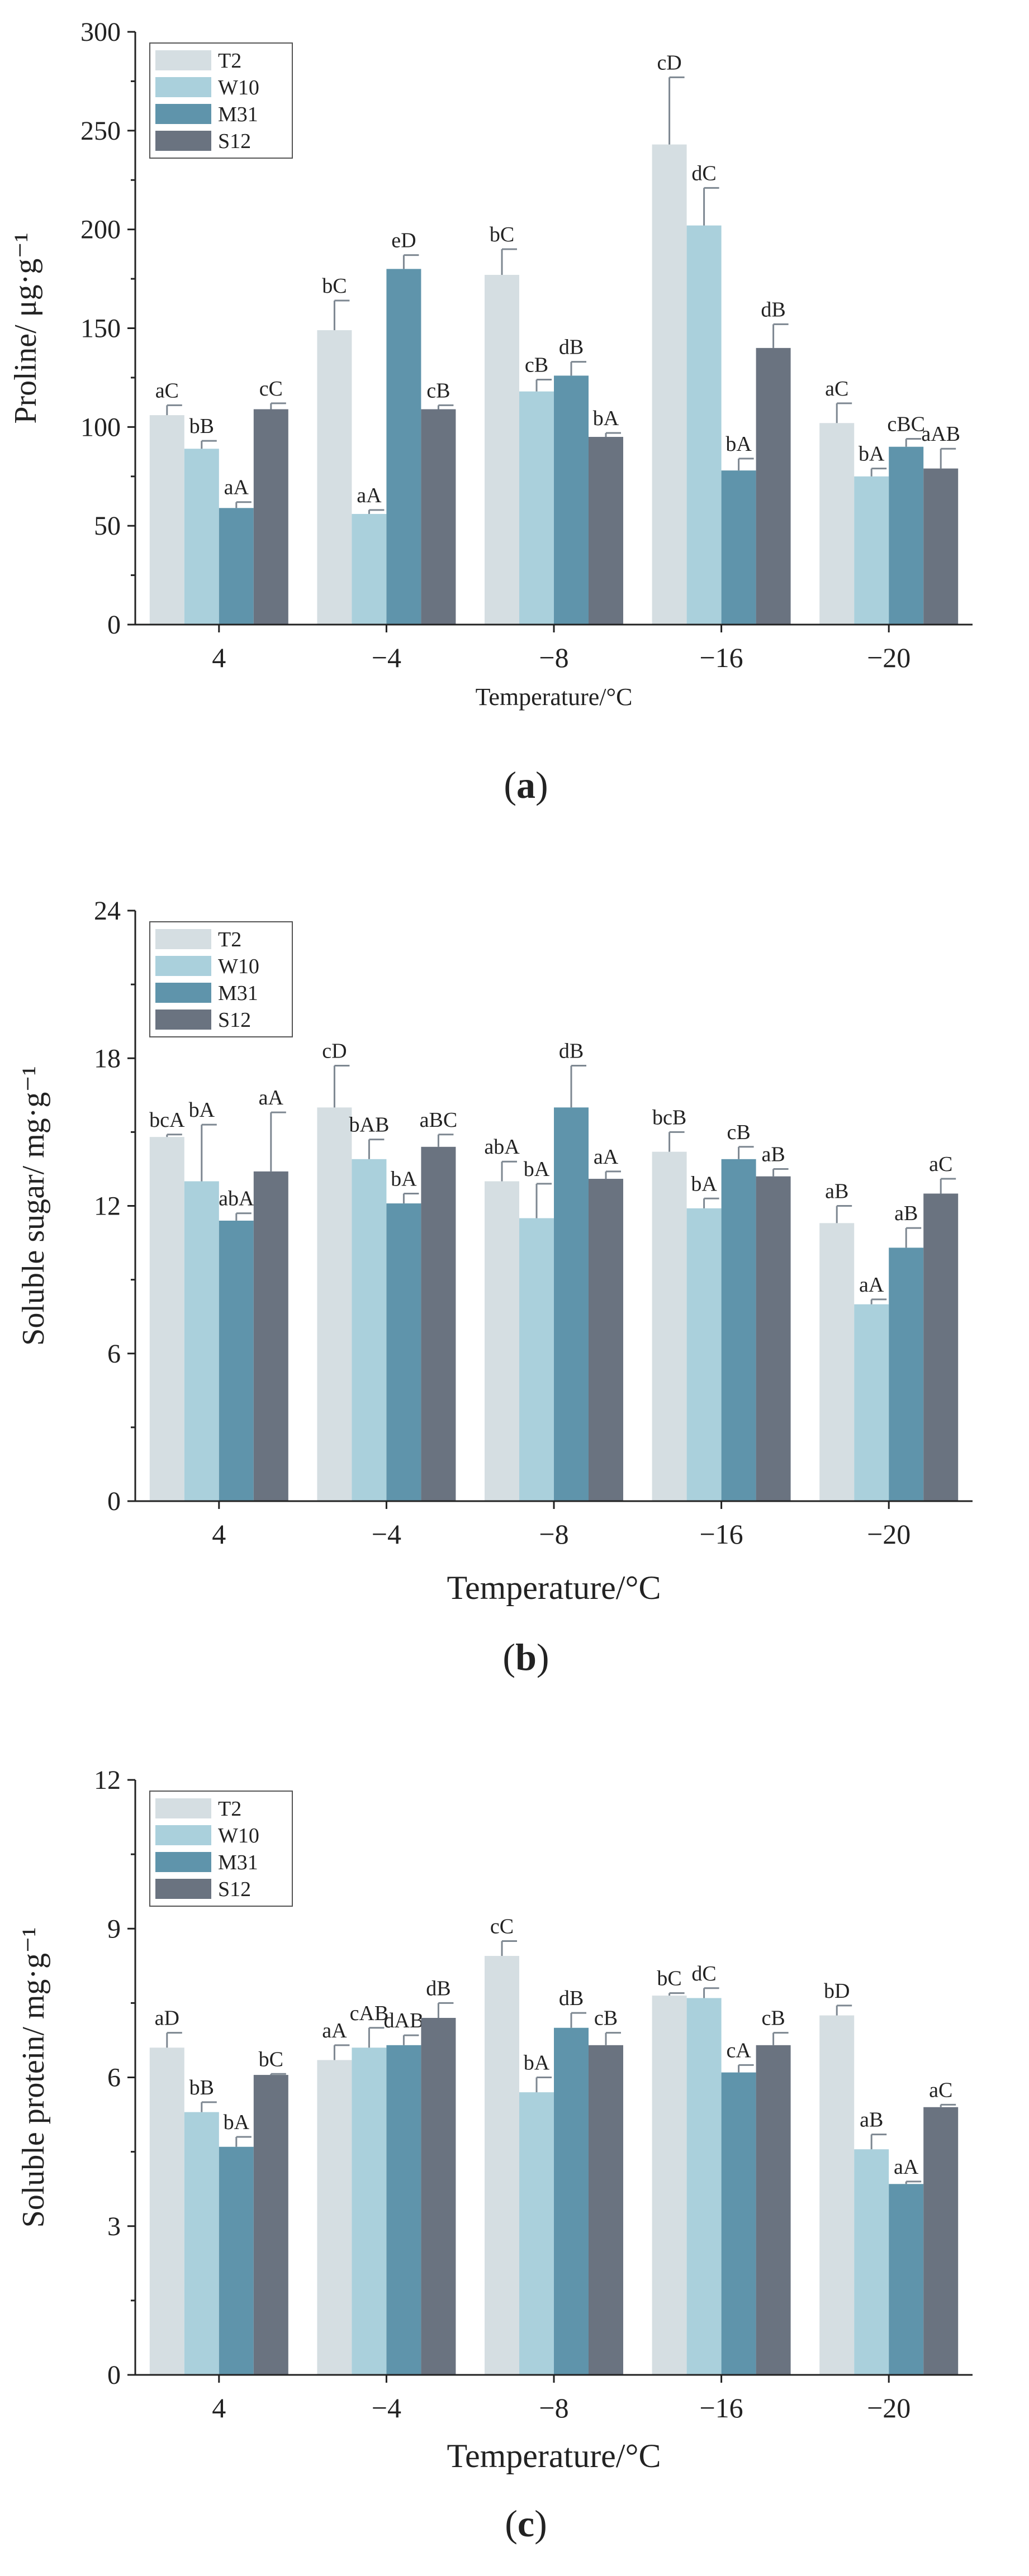 The height and width of the screenshot is (2576, 1029). What do you see at coordinates (100, 230) in the screenshot?
I see `y-tick-label: 200` at bounding box center [100, 230].